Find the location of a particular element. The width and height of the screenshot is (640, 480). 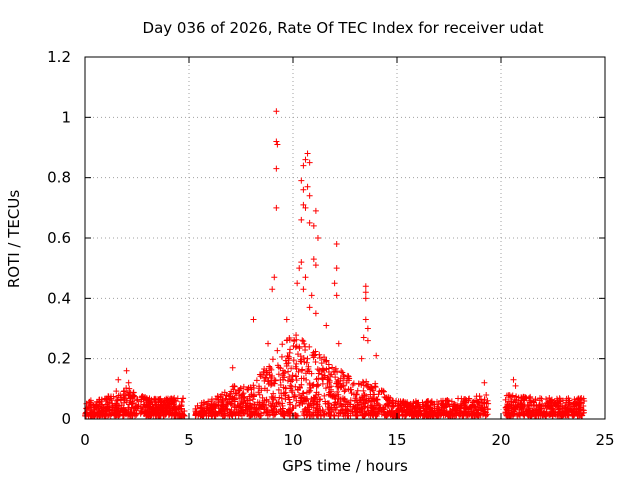

x-tick-label: 25 is located at coordinates (604, 440).